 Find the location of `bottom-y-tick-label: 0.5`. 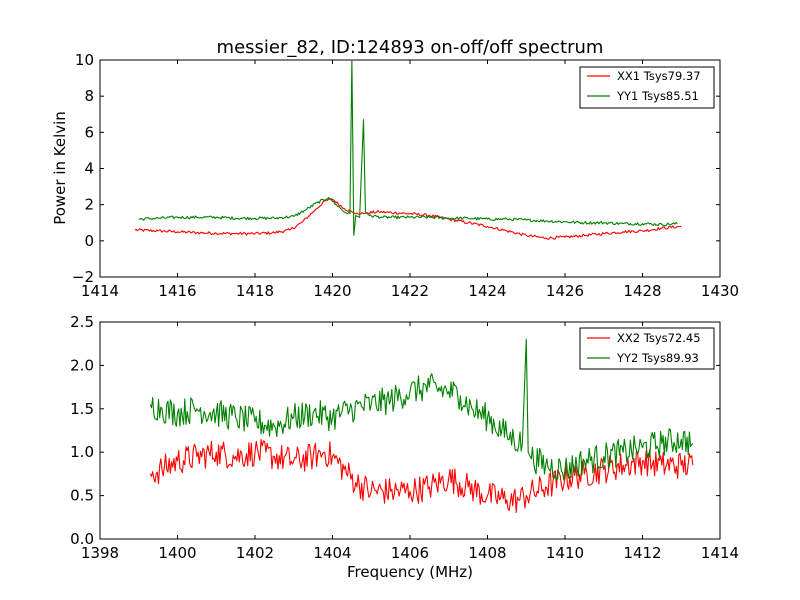

bottom-y-tick-label: 0.5 is located at coordinates (82, 496).